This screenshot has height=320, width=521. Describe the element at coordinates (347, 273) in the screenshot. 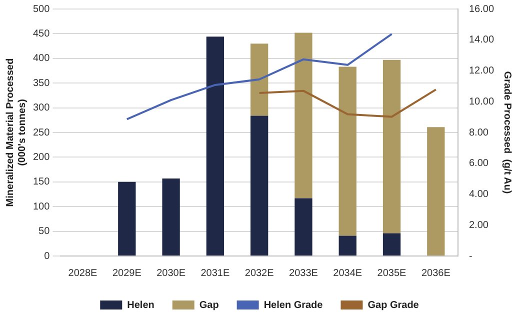

I see `x-tick-label: 2034E` at that location.